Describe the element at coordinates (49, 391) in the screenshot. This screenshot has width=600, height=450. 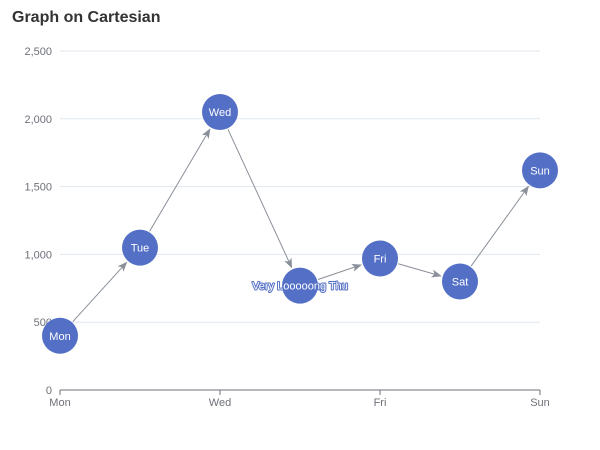
I see `y-tick-label: 0` at that location.